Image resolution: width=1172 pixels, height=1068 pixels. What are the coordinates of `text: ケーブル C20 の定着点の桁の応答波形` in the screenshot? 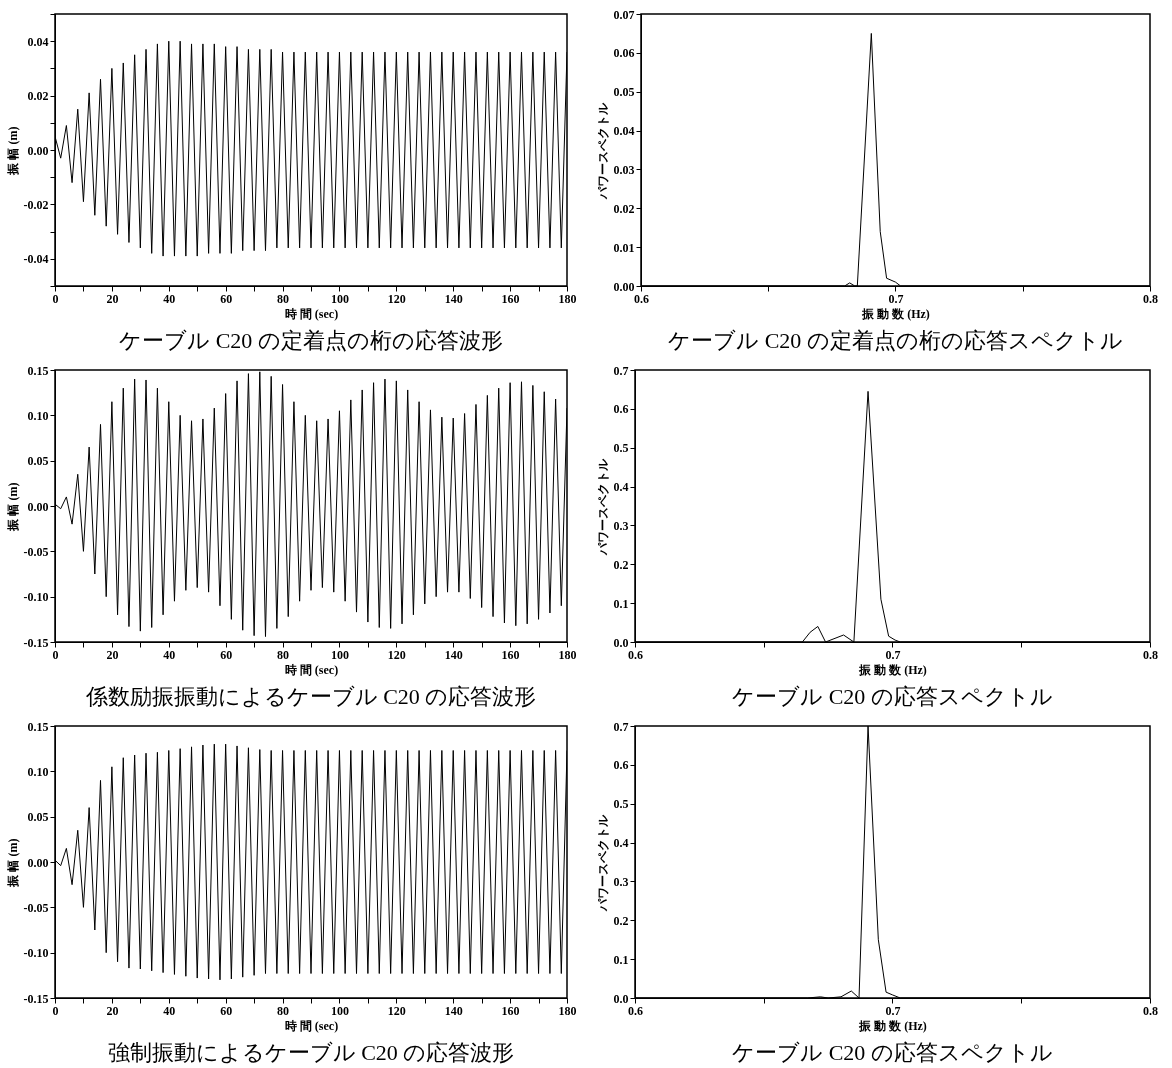 It's located at (311, 340).